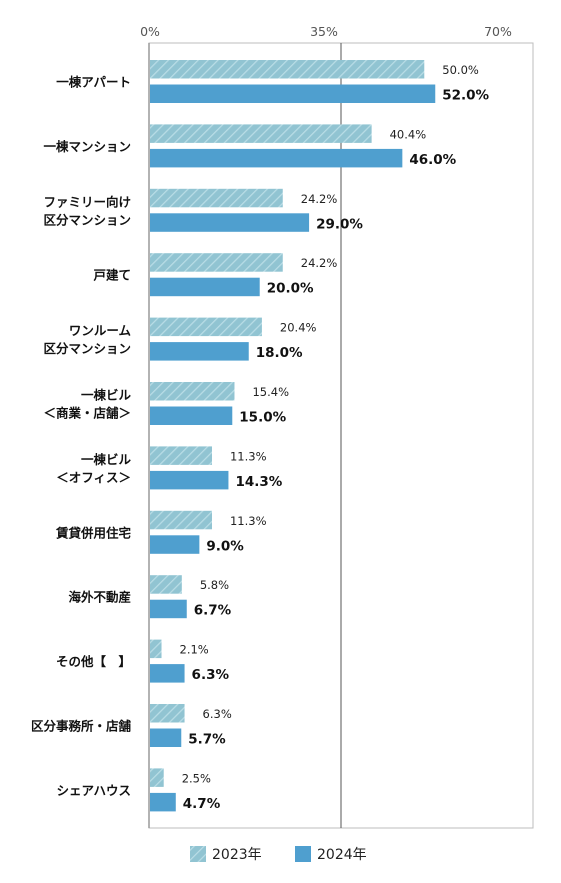 Image resolution: width=561 pixels, height=883 pixels. What do you see at coordinates (217, 714) in the screenshot?
I see `data-label-2023: 6.3%` at bounding box center [217, 714].